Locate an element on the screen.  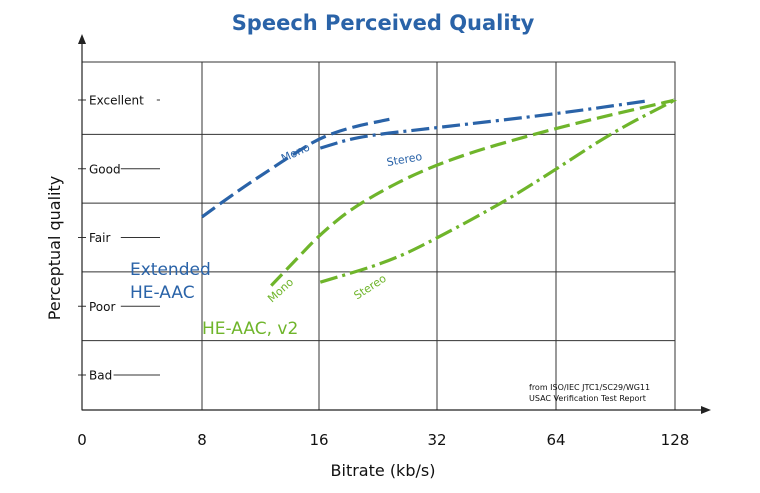
chart-title: Speech Perceived Quality is located at coordinates (383, 23).